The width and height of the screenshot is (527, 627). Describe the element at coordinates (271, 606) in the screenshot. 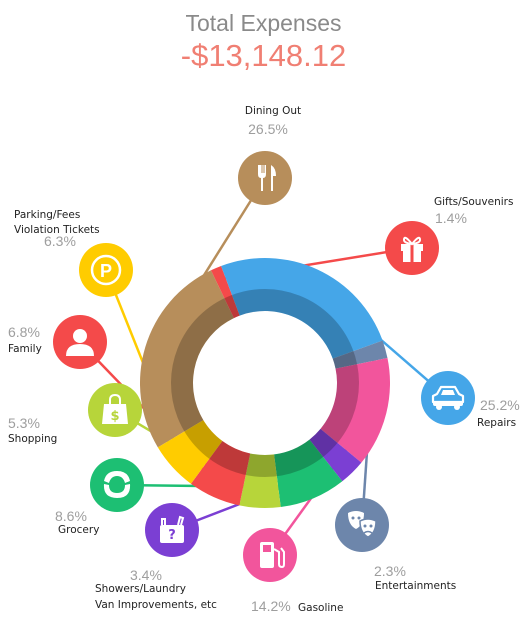

I see `percent-label-gasoline: 14.2%` at that location.